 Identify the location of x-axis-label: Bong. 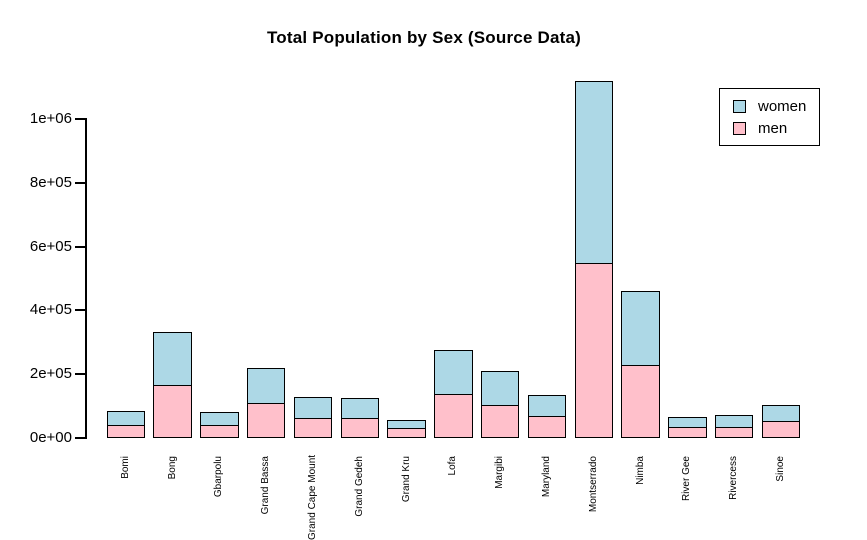
(172, 468).